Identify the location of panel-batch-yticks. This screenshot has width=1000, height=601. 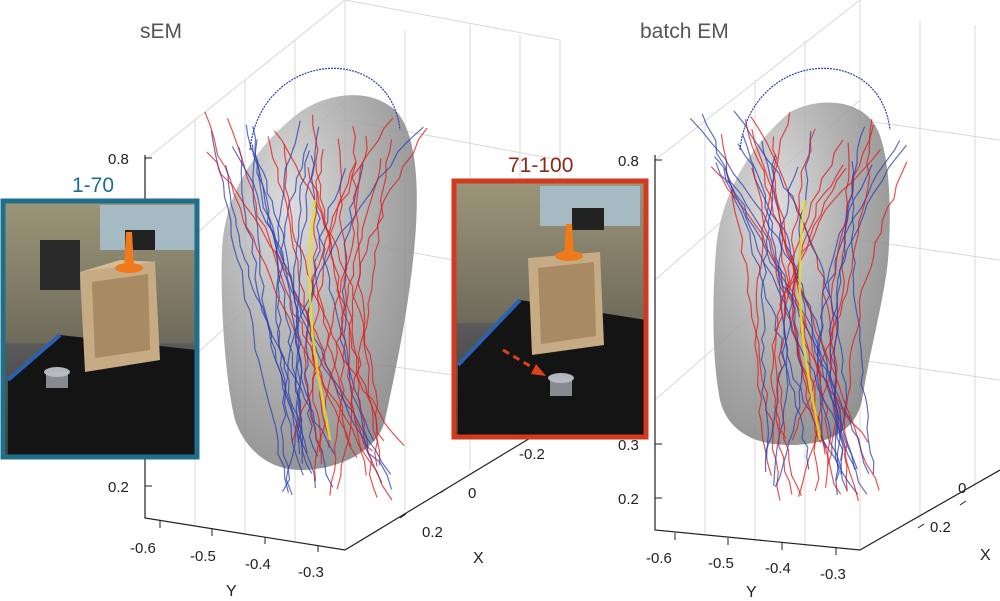
(755, 544).